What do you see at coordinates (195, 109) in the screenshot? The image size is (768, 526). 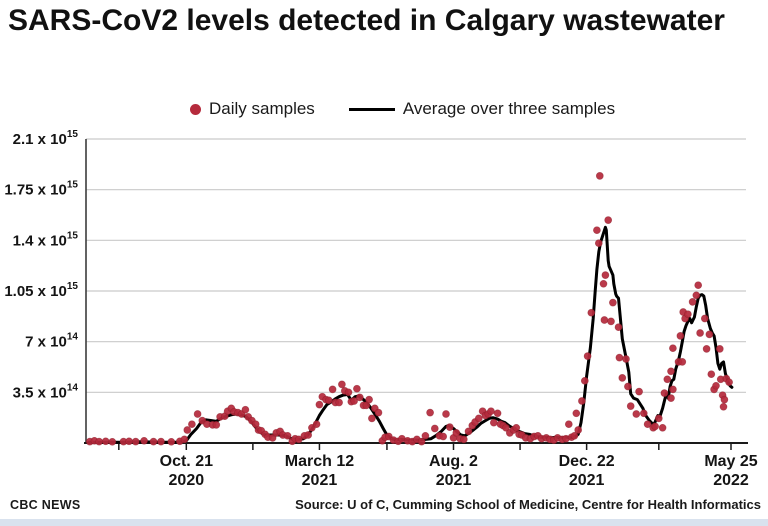 I see `daily-samples-dot-icon` at bounding box center [195, 109].